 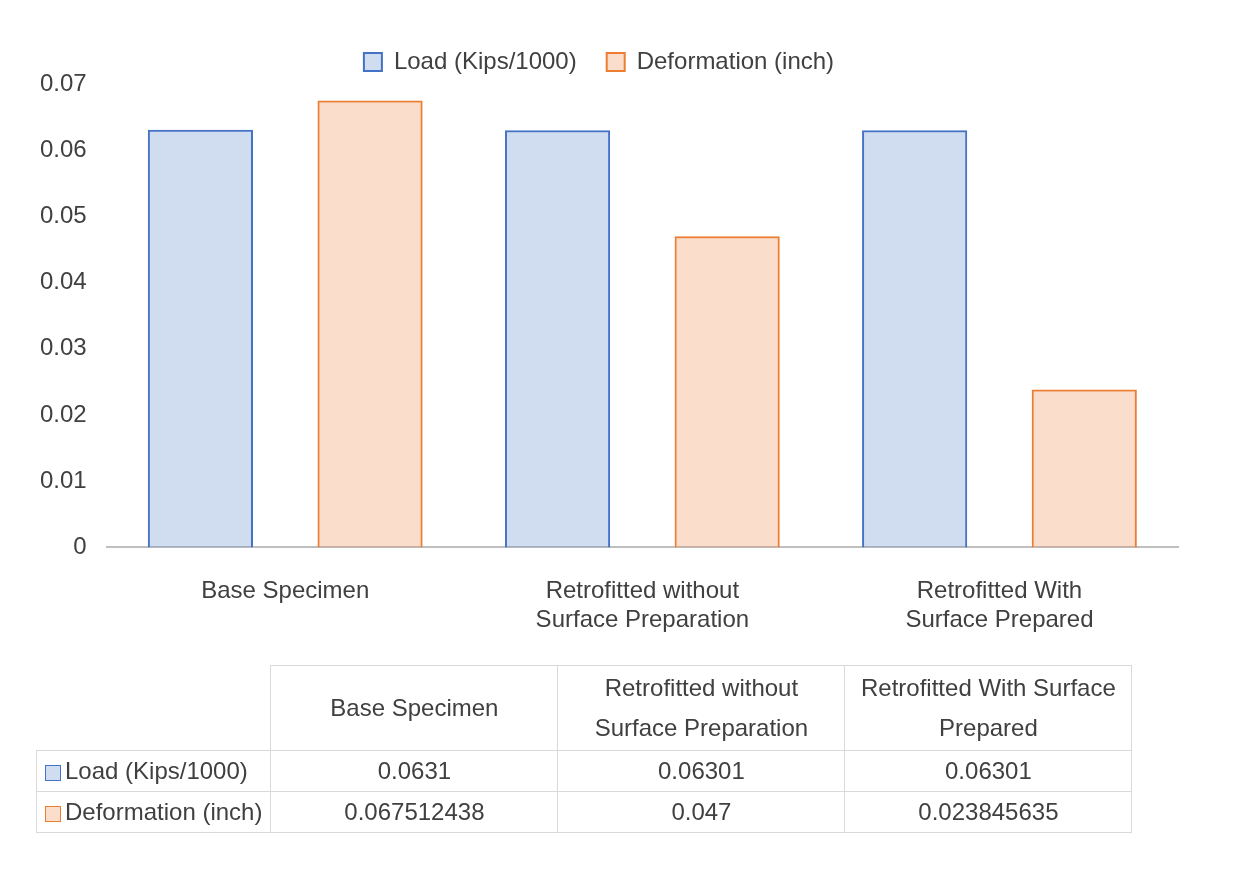 I want to click on x-tick-label: Retrofitted With Surface Prepared, so click(x=999, y=604).